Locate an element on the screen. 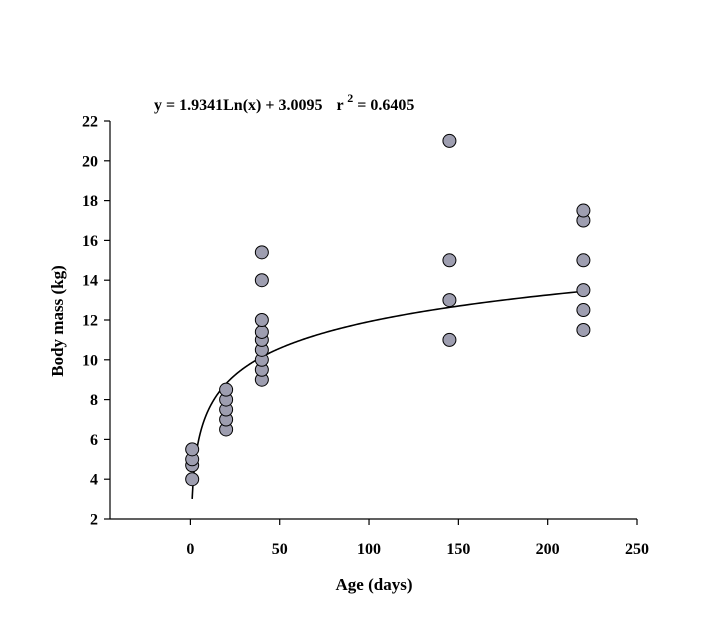  y-tick-label: 4 is located at coordinates (94, 480).